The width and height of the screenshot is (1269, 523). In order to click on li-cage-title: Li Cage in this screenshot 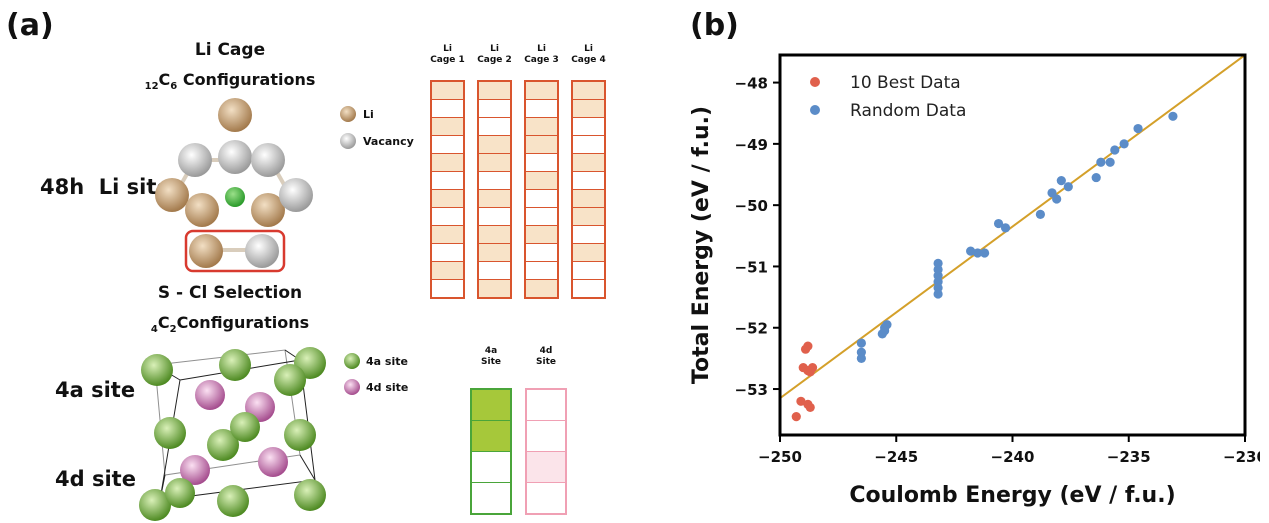, I will do `click(230, 50)`.